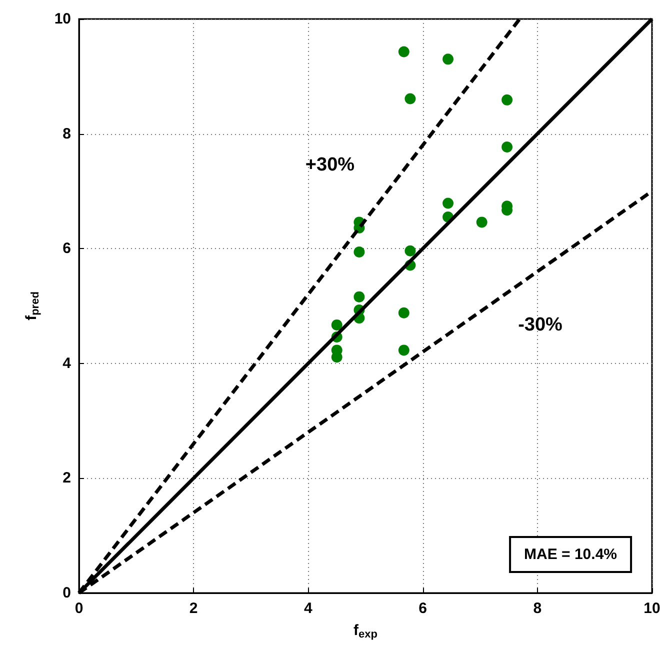  I want to click on y-tick-label: 4, so click(67, 363).